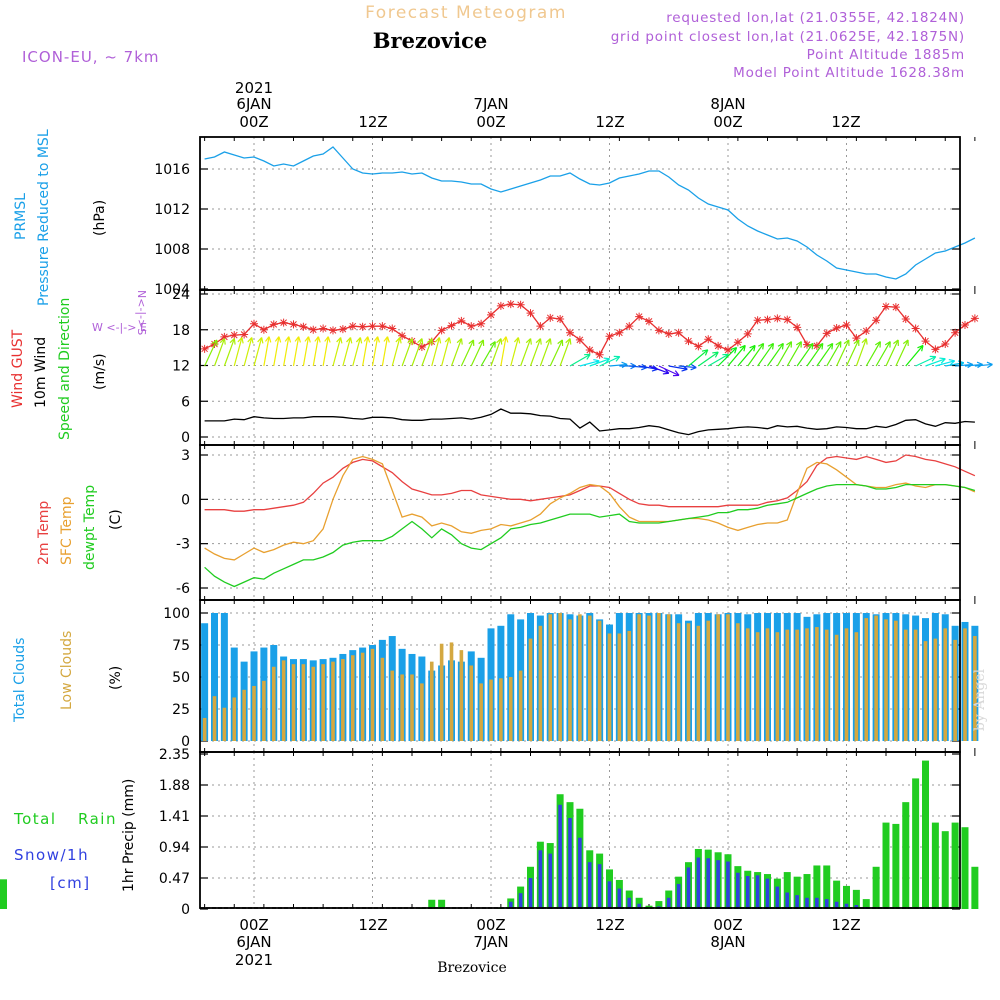 This screenshot has width=1000, height=1000. I want to click on y-tick-label: 100, so click(176, 614).